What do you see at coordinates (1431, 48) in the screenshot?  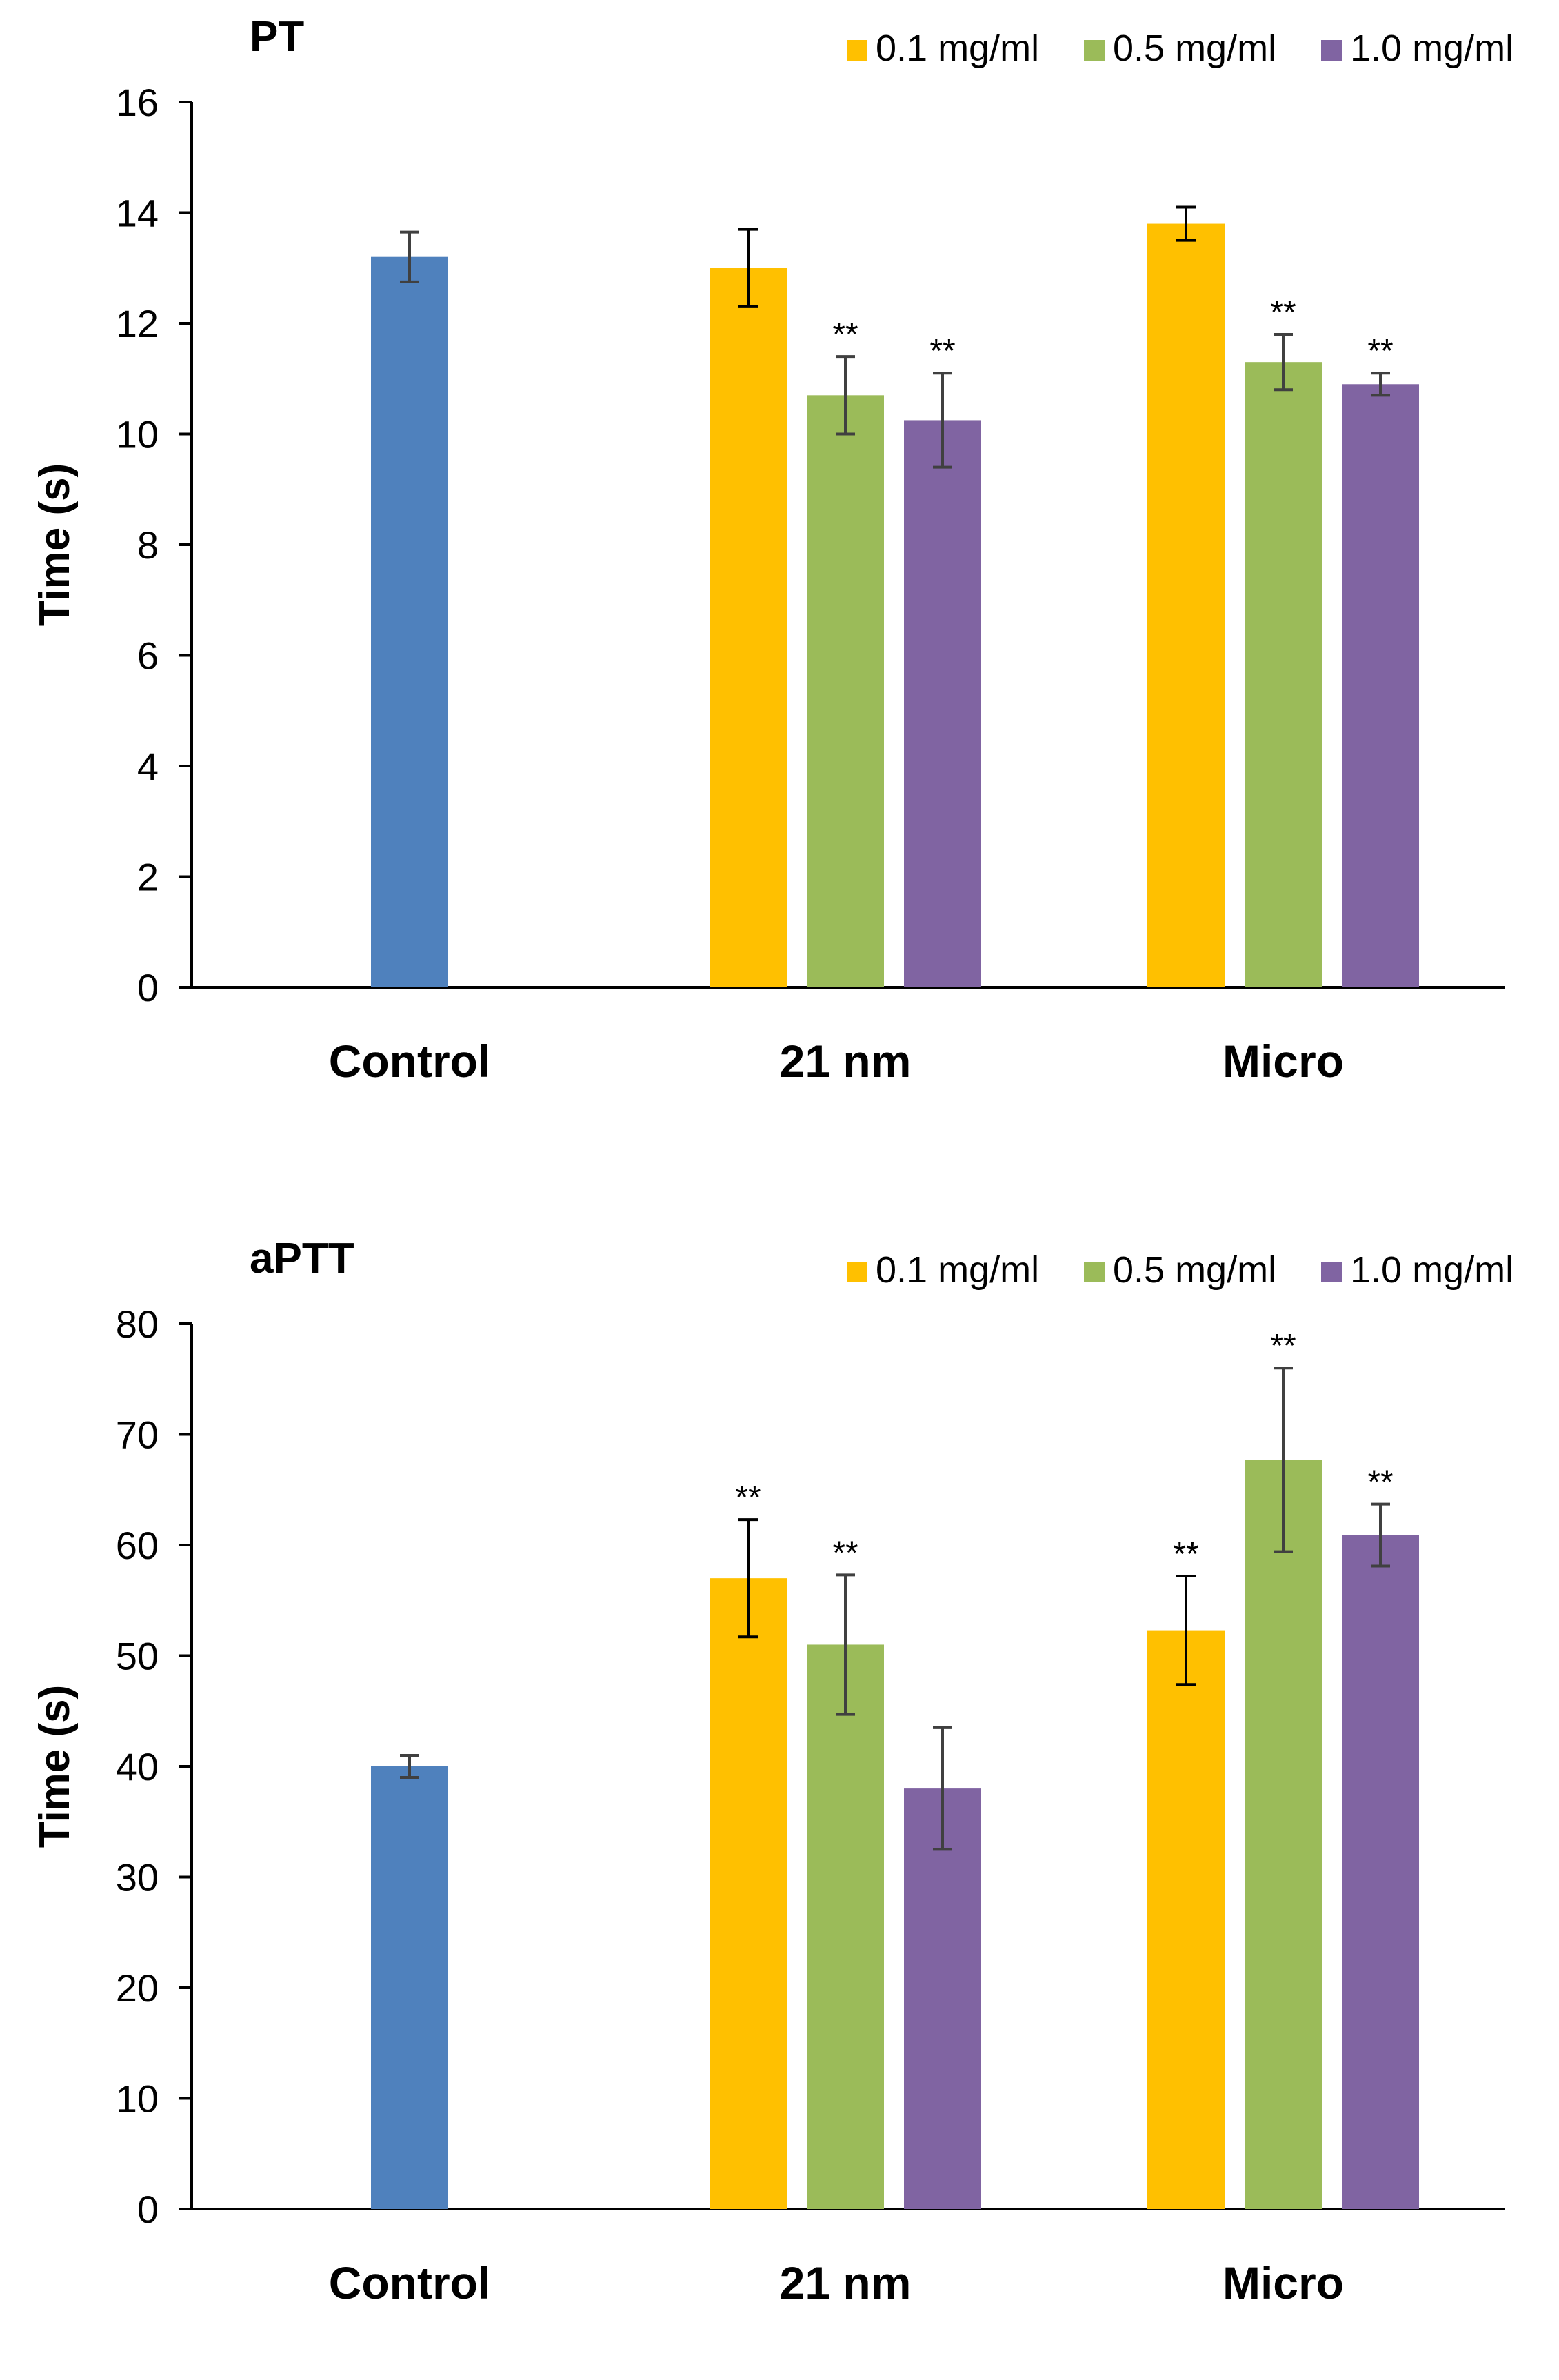 I see `pt-legend-label: 1.0 mg/ml` at bounding box center [1431, 48].